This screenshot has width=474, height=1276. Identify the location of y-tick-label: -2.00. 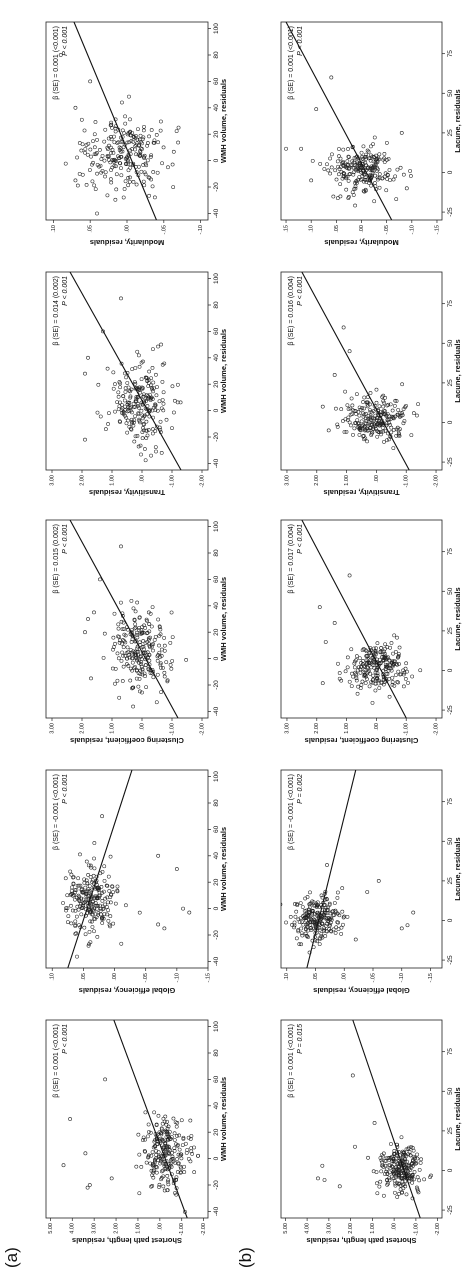
(436, 481).